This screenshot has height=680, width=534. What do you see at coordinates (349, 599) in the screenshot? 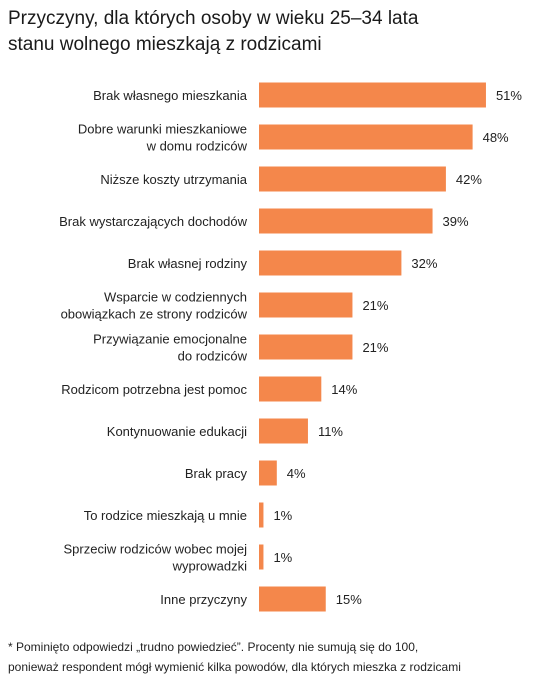
I see `data-label-13: 15%` at bounding box center [349, 599].